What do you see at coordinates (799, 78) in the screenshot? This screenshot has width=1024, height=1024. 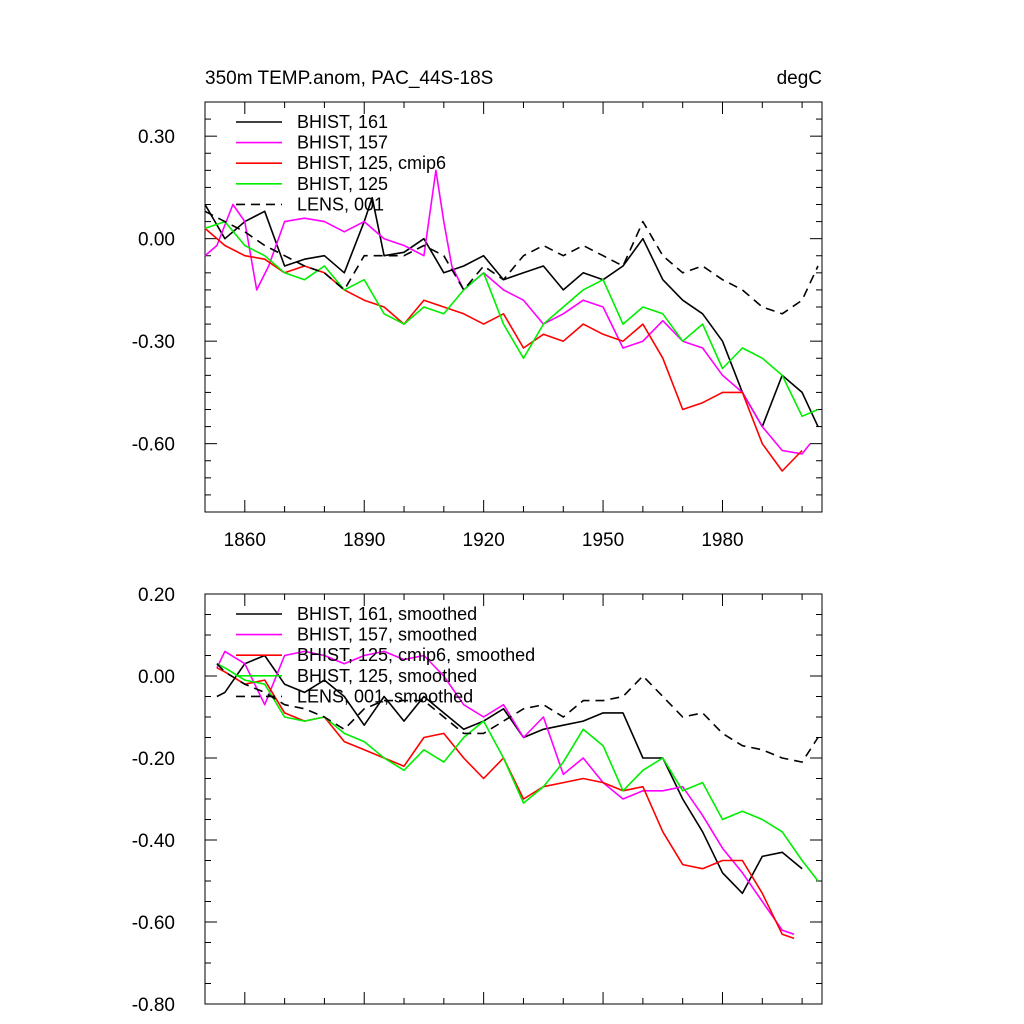 I see `units-label: degC` at bounding box center [799, 78].